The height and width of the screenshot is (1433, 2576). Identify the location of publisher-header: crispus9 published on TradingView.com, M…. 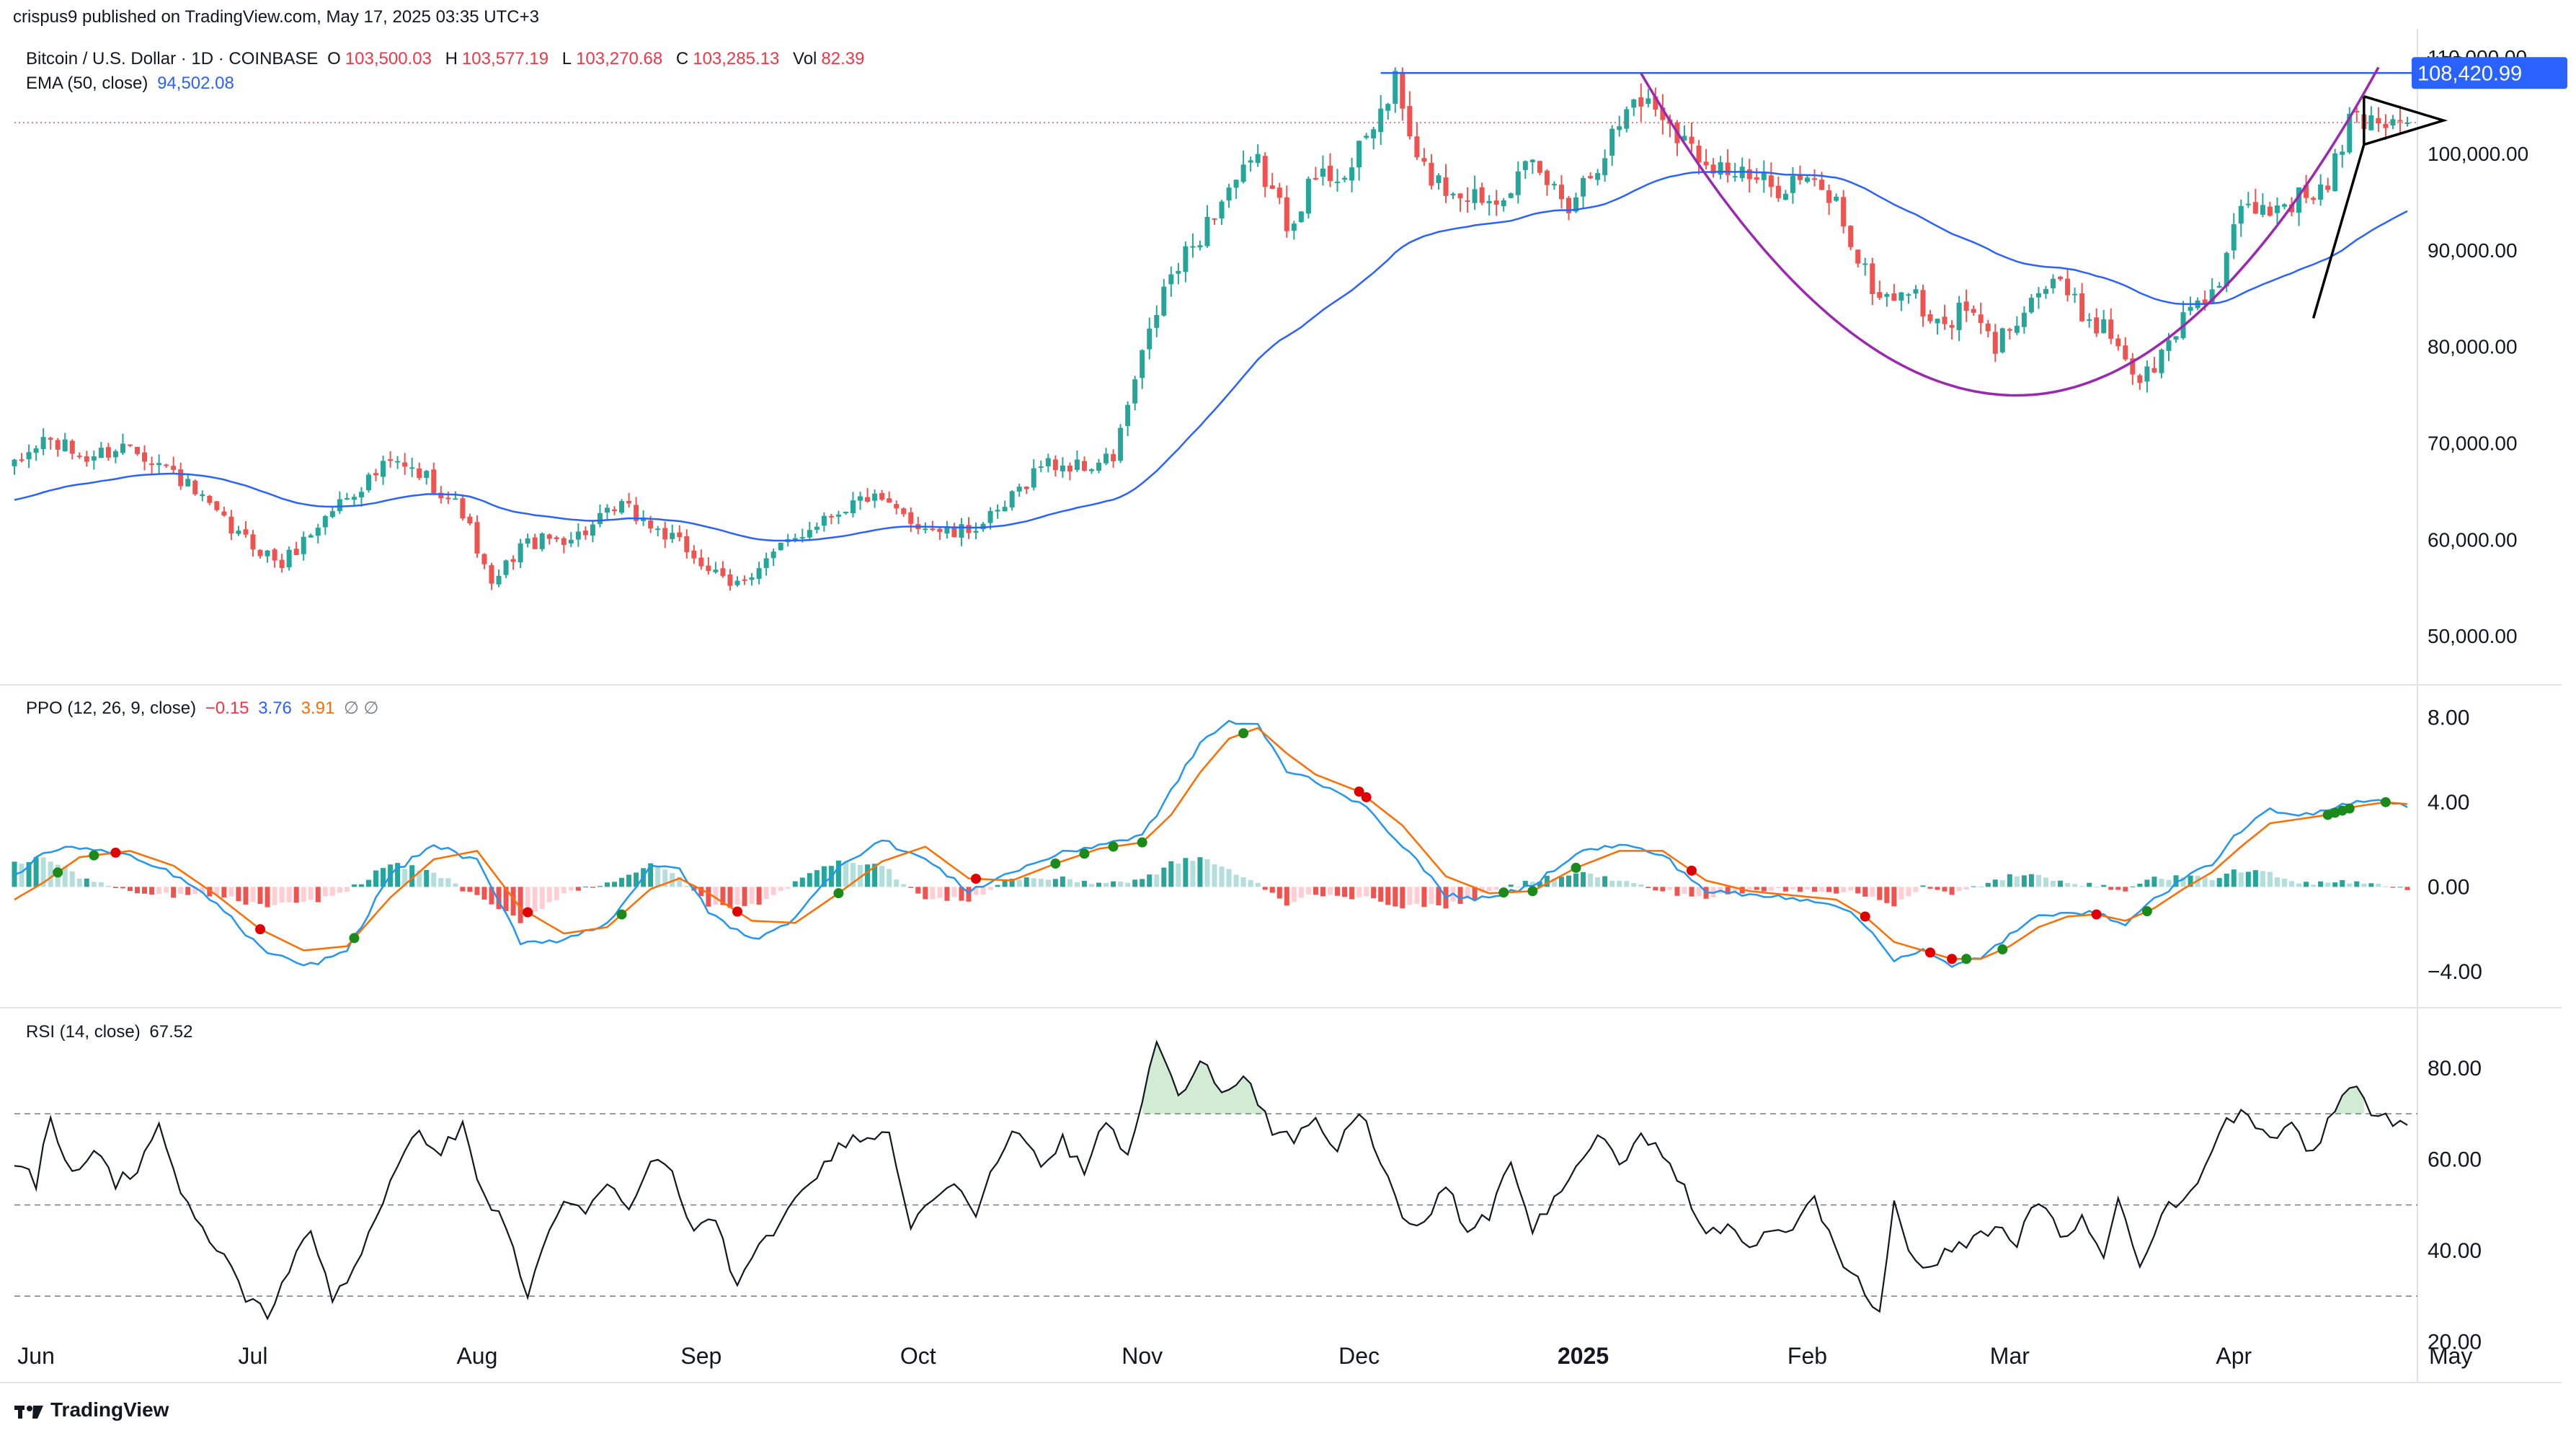
(276, 17).